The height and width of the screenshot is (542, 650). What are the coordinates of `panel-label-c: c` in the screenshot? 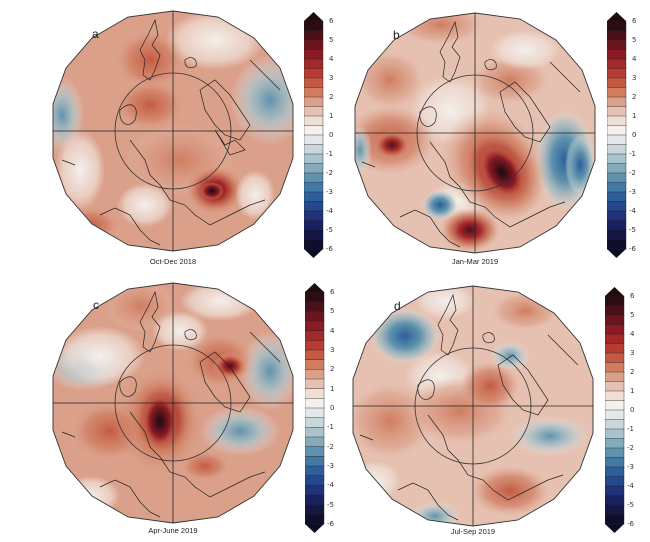 It's located at (96, 305).